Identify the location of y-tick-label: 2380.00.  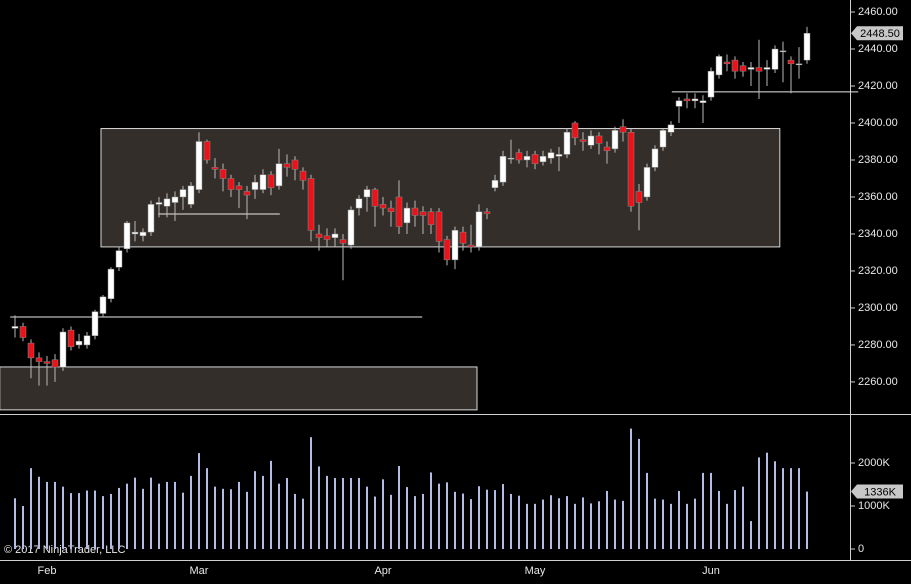
(878, 160).